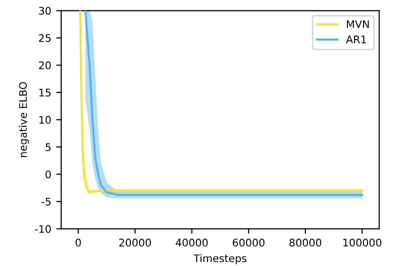 The height and width of the screenshot is (266, 395). What do you see at coordinates (219, 259) in the screenshot?
I see `x-axis-title: Timesteps` at bounding box center [219, 259].